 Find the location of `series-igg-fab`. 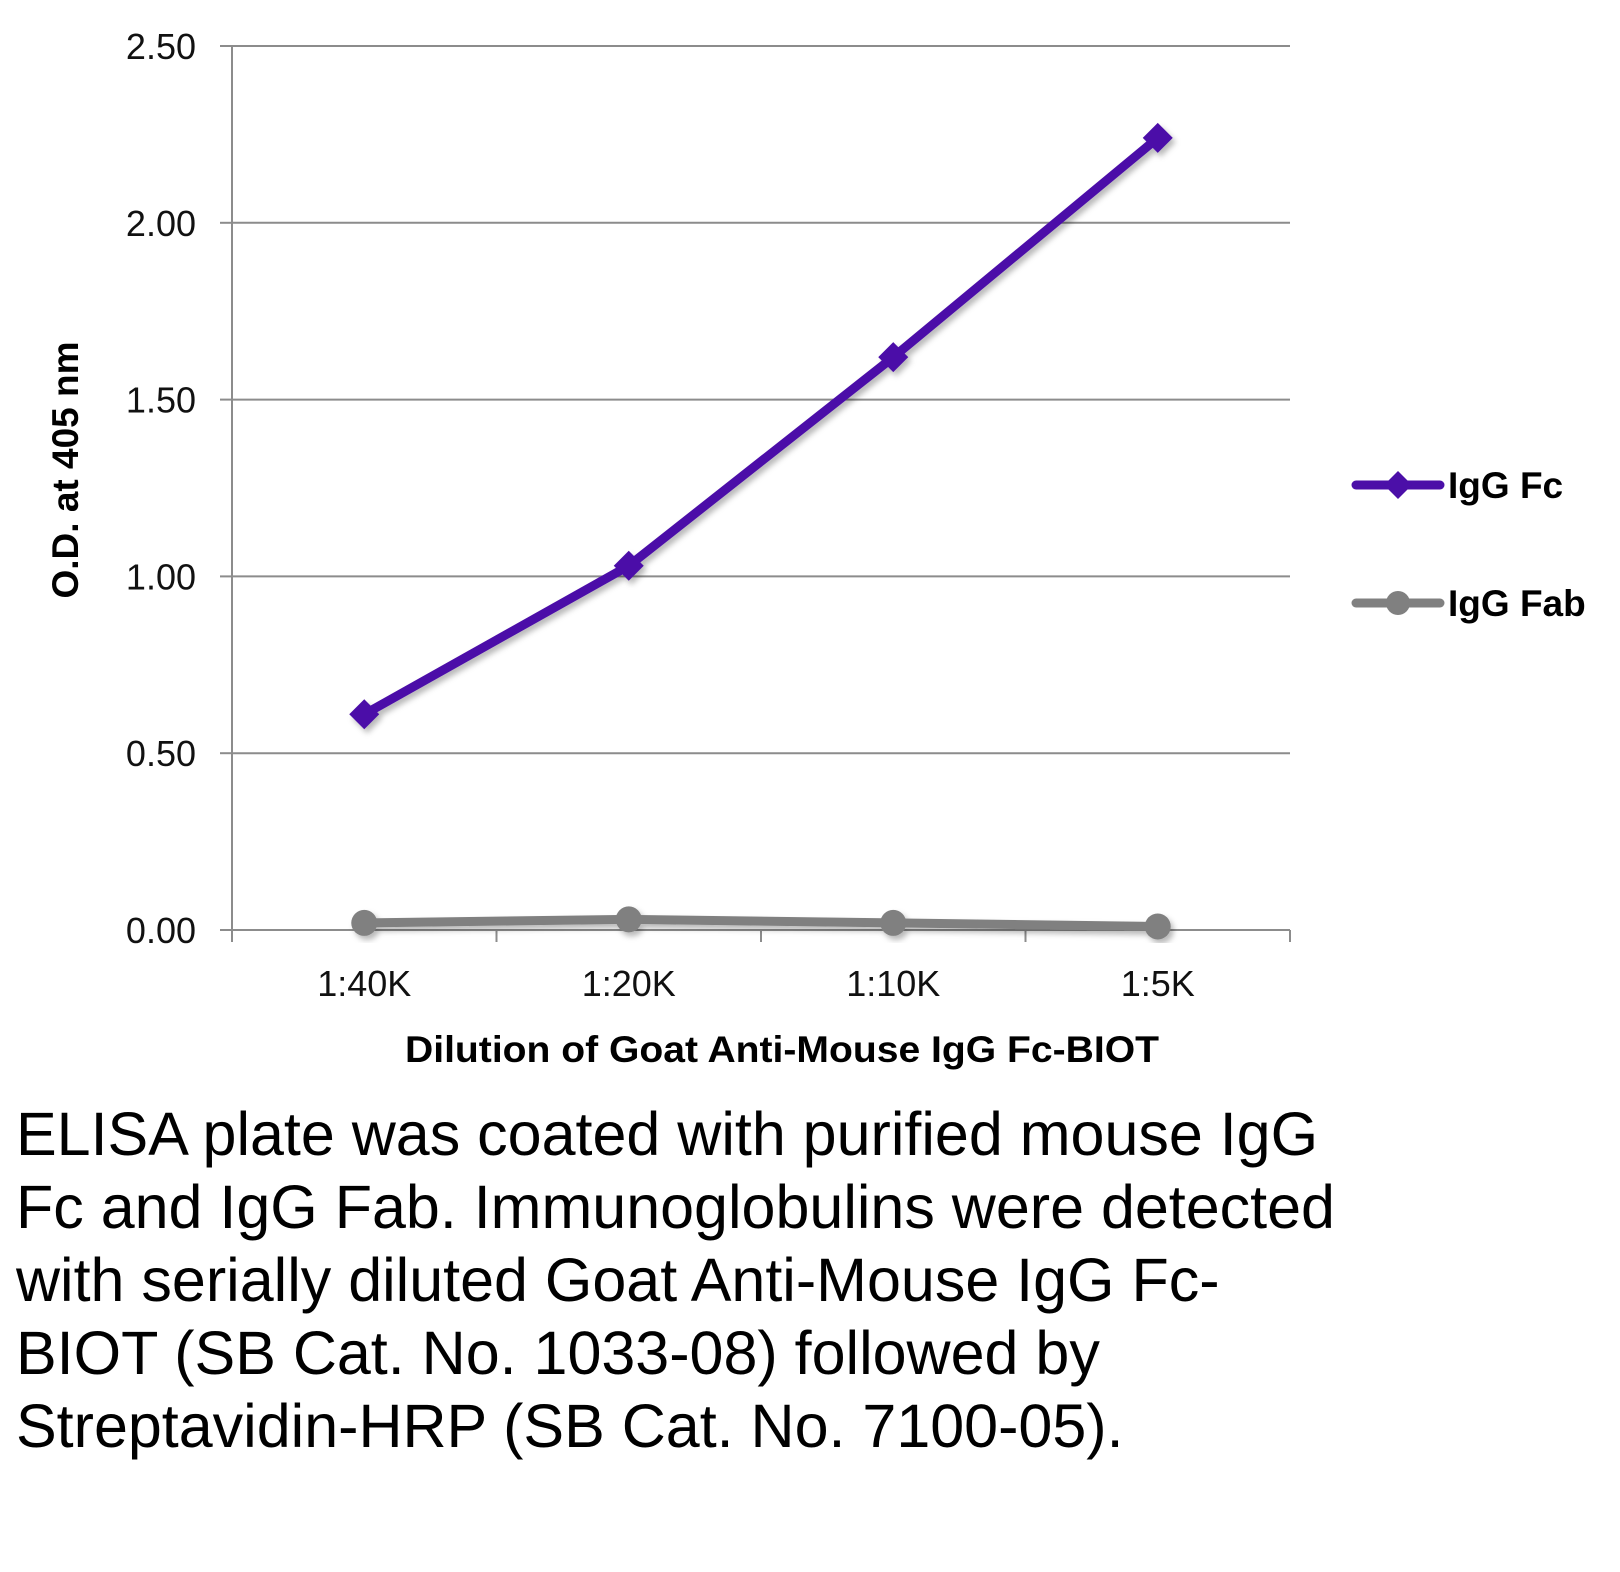

series-igg-fab is located at coordinates (761, 923).